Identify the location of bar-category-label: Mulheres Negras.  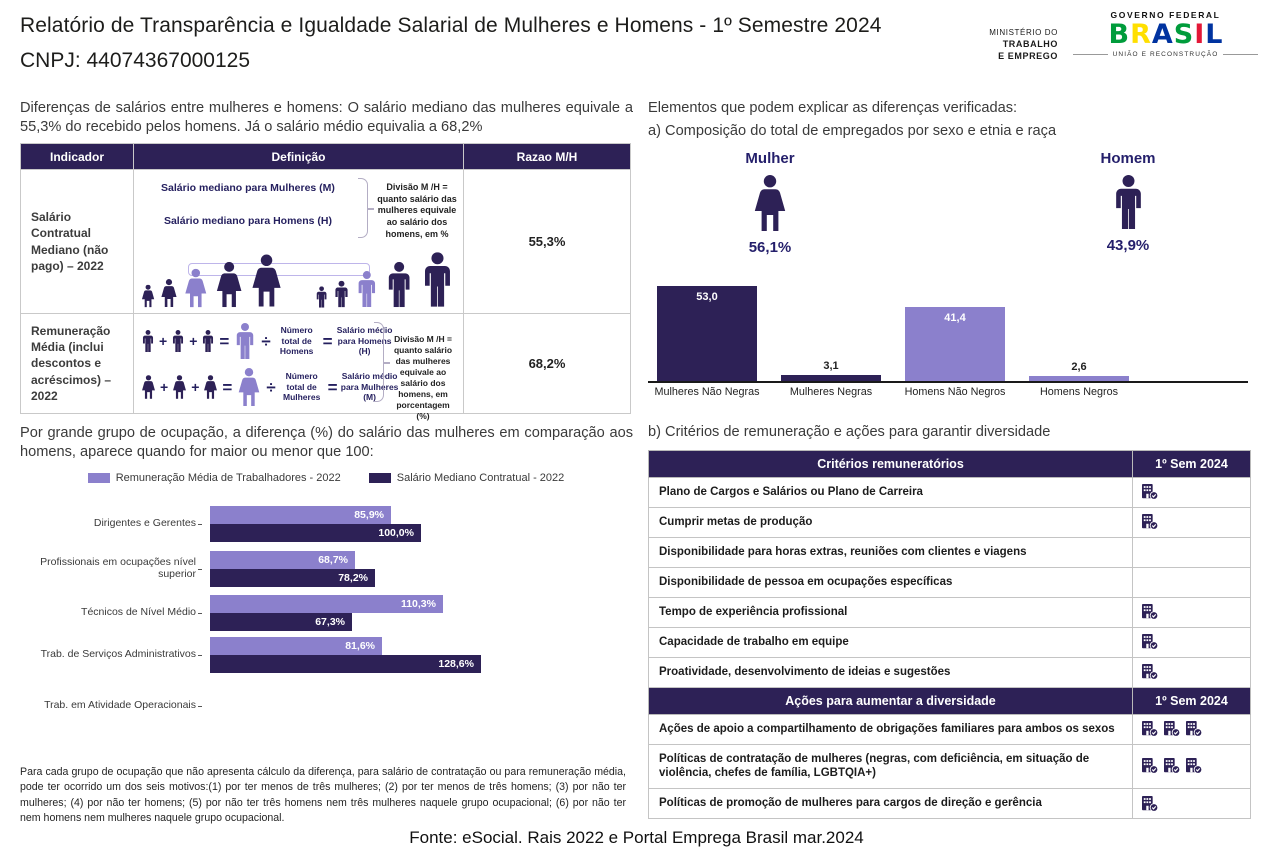
(831, 392).